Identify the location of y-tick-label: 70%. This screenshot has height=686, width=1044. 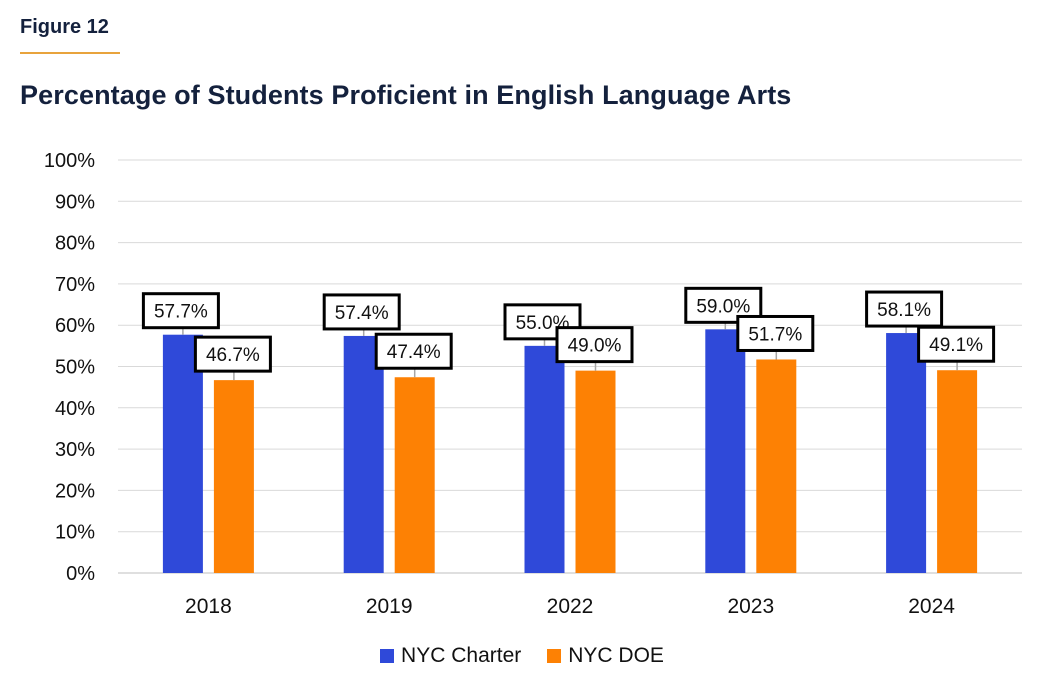
(75, 285).